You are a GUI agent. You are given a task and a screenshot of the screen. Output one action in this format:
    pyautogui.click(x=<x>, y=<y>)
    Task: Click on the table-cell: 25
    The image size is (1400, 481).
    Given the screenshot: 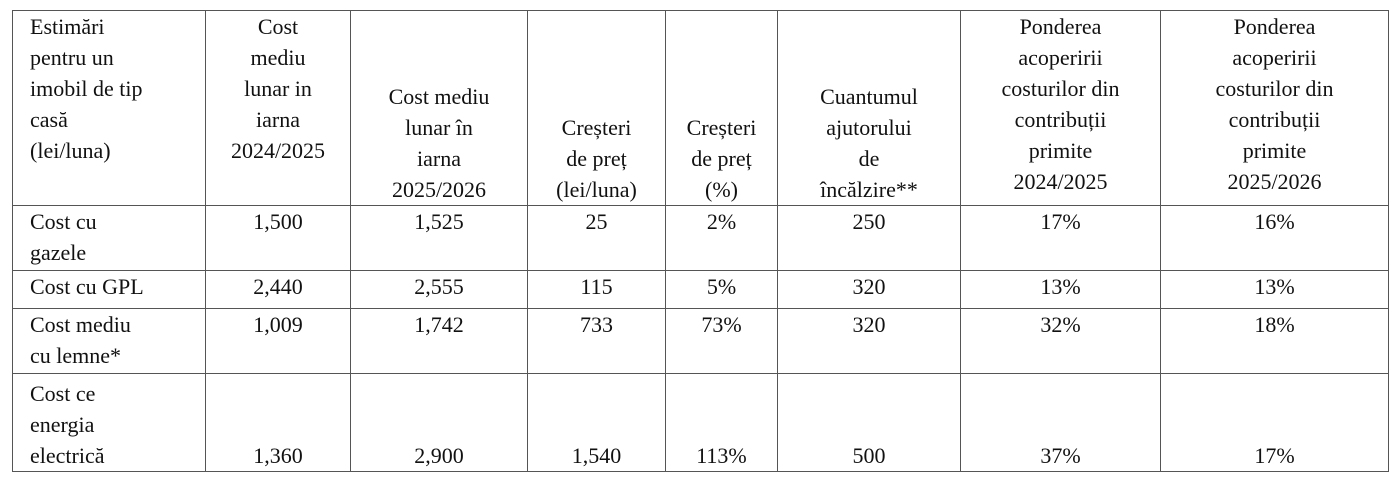 What is the action you would take?
    pyautogui.click(x=596, y=238)
    